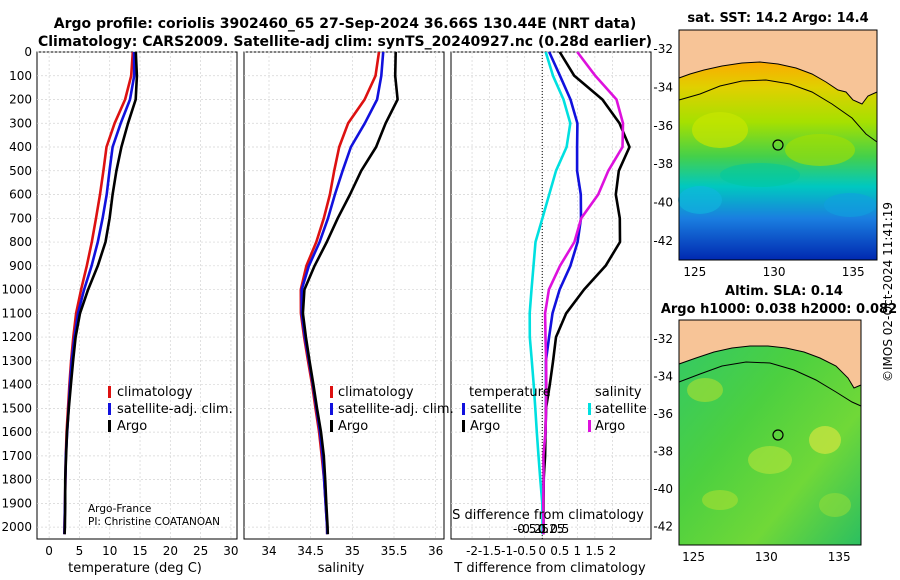 This screenshot has height=580, width=900. What do you see at coordinates (28, 52) in the screenshot?
I see `depth-tick-label: 0` at bounding box center [28, 52].